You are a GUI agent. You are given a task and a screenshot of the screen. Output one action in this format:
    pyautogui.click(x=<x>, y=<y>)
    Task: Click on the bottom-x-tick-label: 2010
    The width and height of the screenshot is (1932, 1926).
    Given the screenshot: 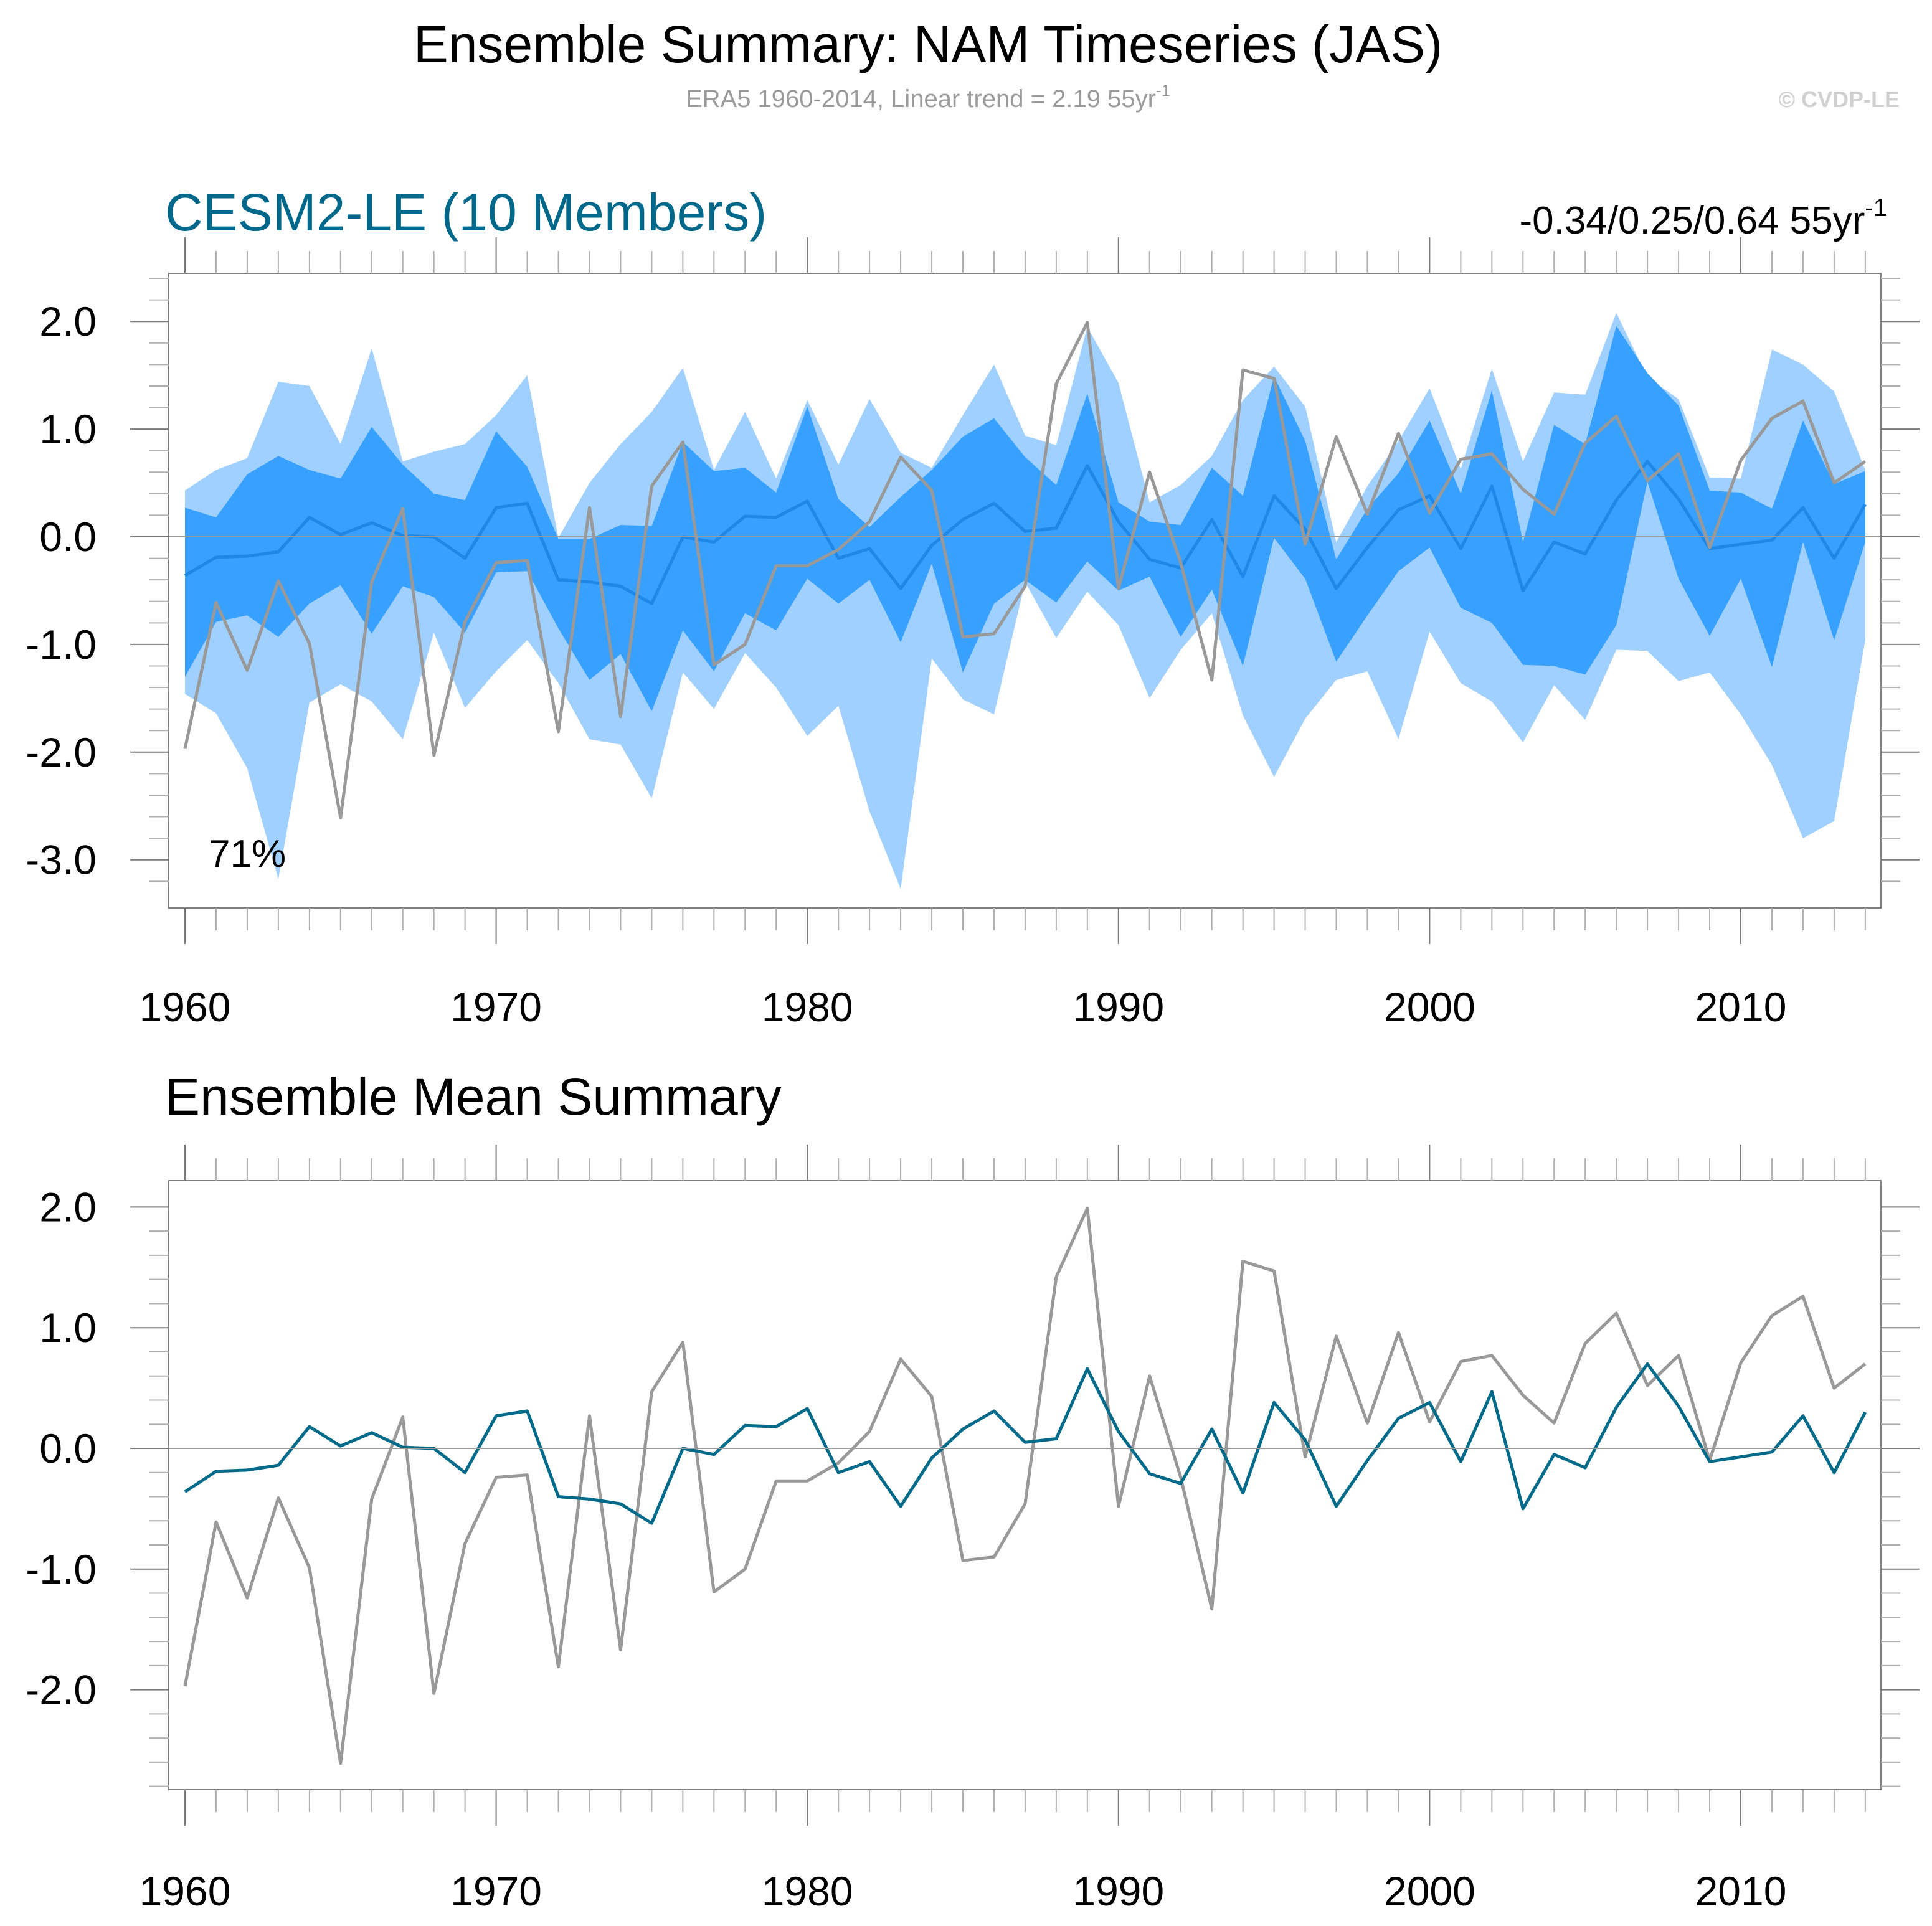 What is the action you would take?
    pyautogui.click(x=1741, y=1891)
    